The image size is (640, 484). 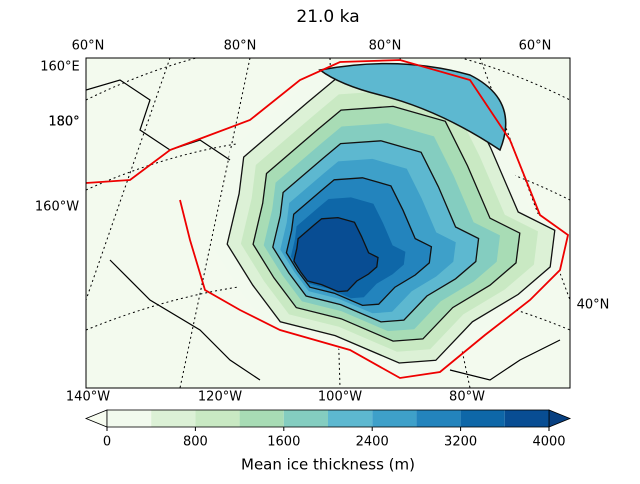 What do you see at coordinates (372, 442) in the screenshot?
I see `colorbar-tick-label: 2400` at bounding box center [372, 442].